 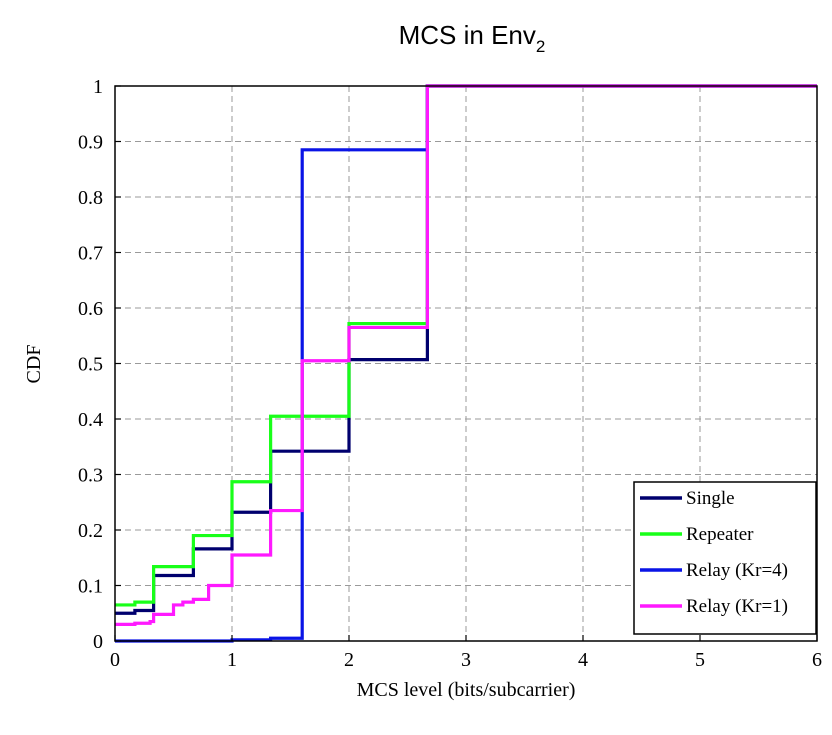 I want to click on y-tick-label: 0.3, so click(x=90, y=476).